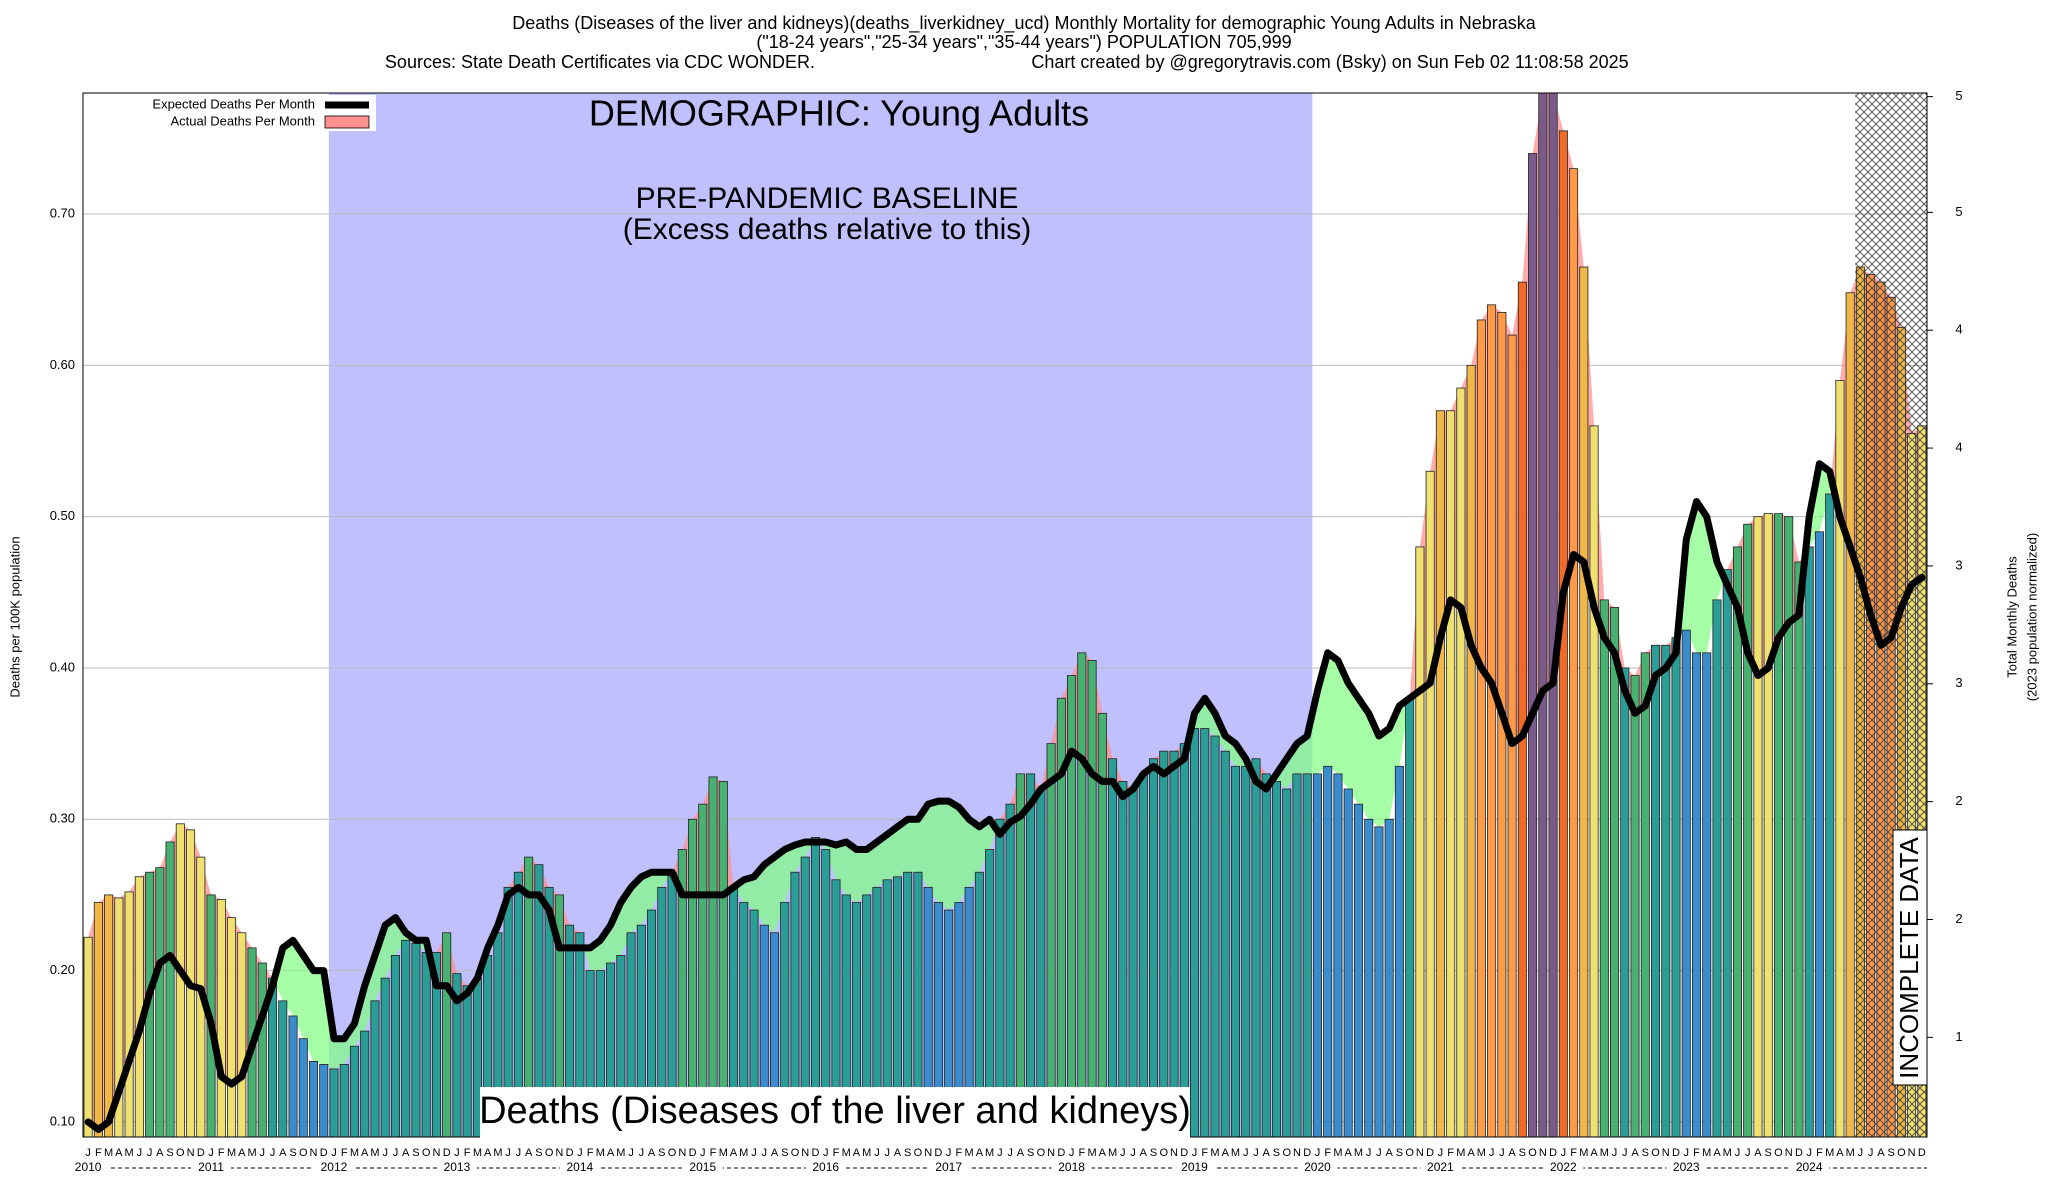 This screenshot has width=2048, height=1200. Describe the element at coordinates (702, 1167) in the screenshot. I see `year-label: 2015` at that location.